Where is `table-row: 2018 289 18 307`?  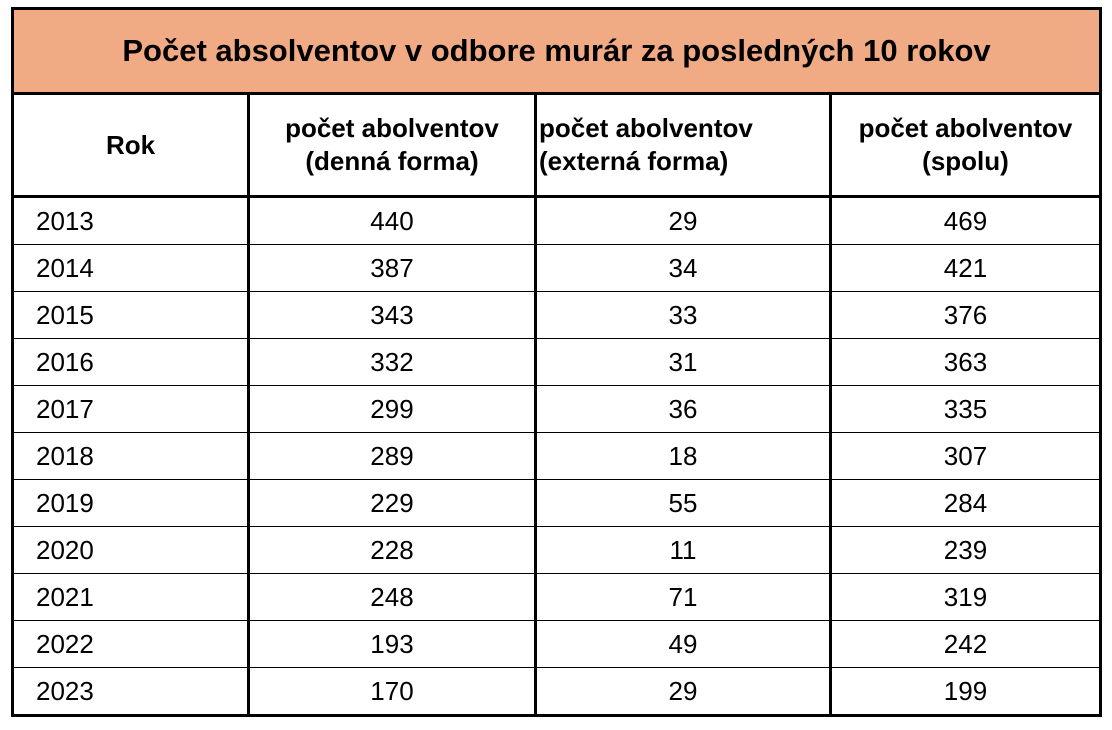 table-row: 2018 289 18 307 is located at coordinates (557, 456).